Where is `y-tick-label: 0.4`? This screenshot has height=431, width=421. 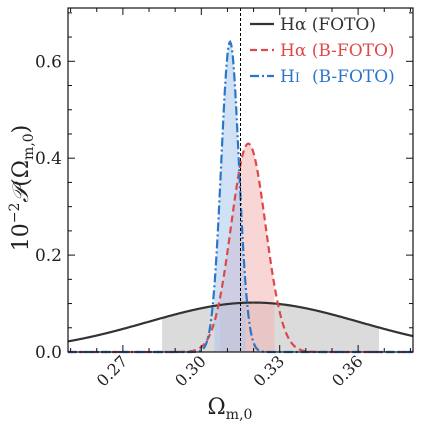 y-tick-label: 0.4 is located at coordinates (48, 159).